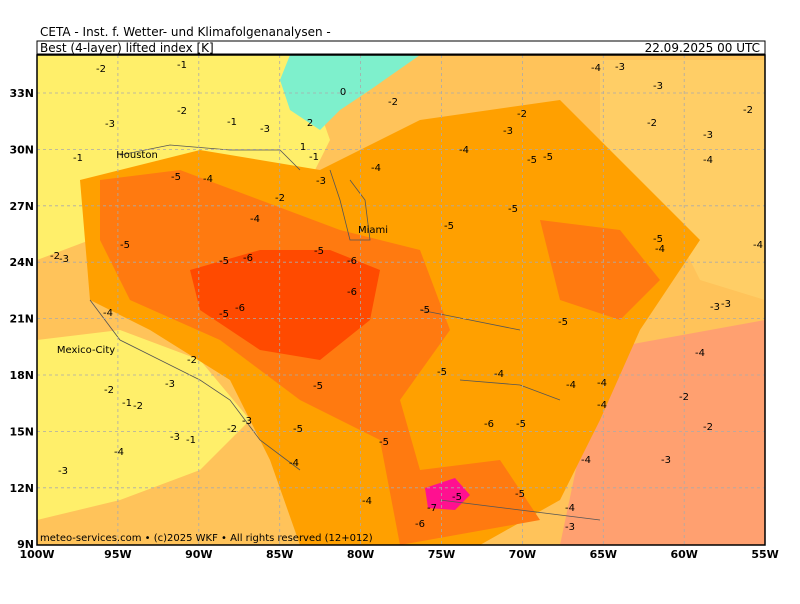 This screenshot has width=800, height=604. I want to click on lat-label: 15N, so click(21, 431).